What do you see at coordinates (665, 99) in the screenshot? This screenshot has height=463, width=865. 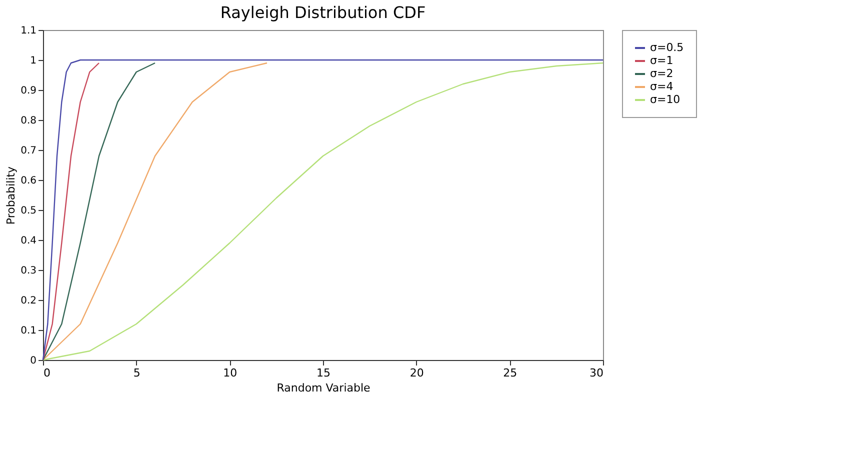 I see `legend-label: σ=10` at bounding box center [665, 99].